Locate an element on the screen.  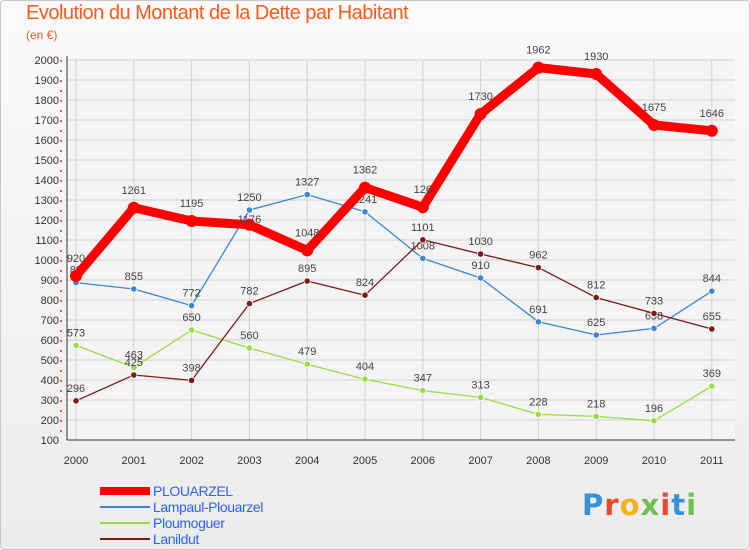
x-tick-label: 2008 is located at coordinates (538, 461).